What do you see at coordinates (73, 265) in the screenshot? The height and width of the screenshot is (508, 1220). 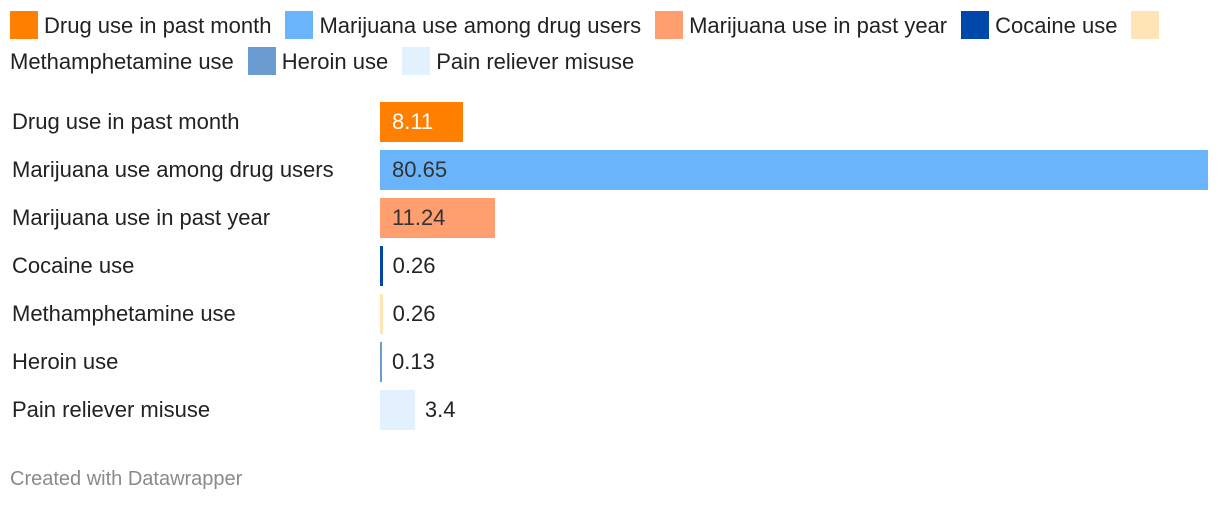 I see `category-label: Cocaine use` at bounding box center [73, 265].